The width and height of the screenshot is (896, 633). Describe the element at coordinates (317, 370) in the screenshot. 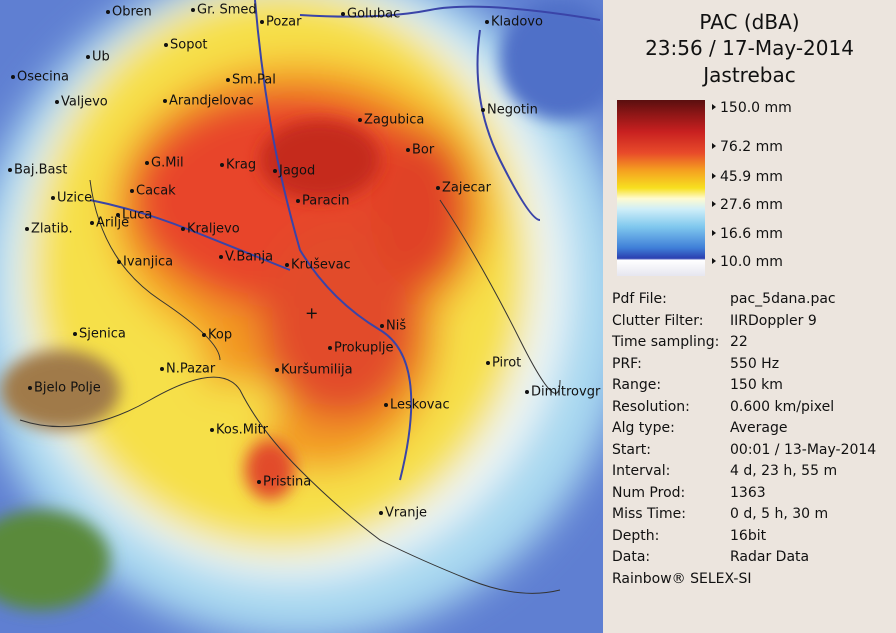

I see `city-label: Kuršumilija` at that location.